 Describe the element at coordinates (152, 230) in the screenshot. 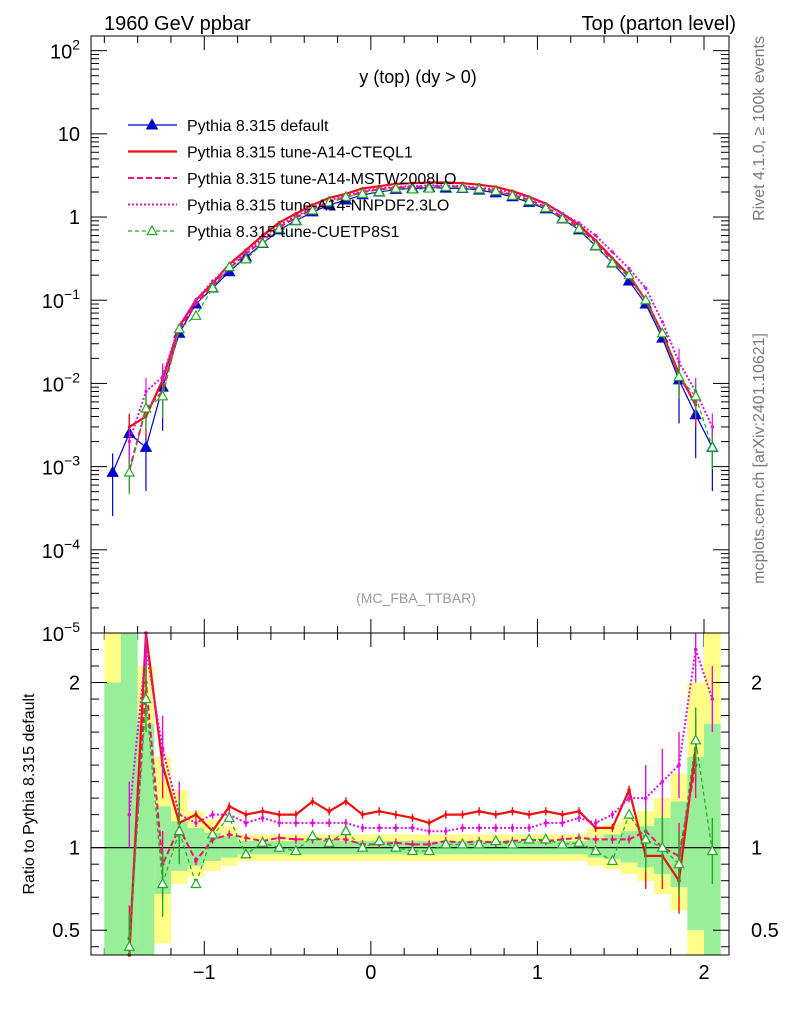

I see `legend-marker-pythia-8-315-tune-cuetp8s1` at that location.